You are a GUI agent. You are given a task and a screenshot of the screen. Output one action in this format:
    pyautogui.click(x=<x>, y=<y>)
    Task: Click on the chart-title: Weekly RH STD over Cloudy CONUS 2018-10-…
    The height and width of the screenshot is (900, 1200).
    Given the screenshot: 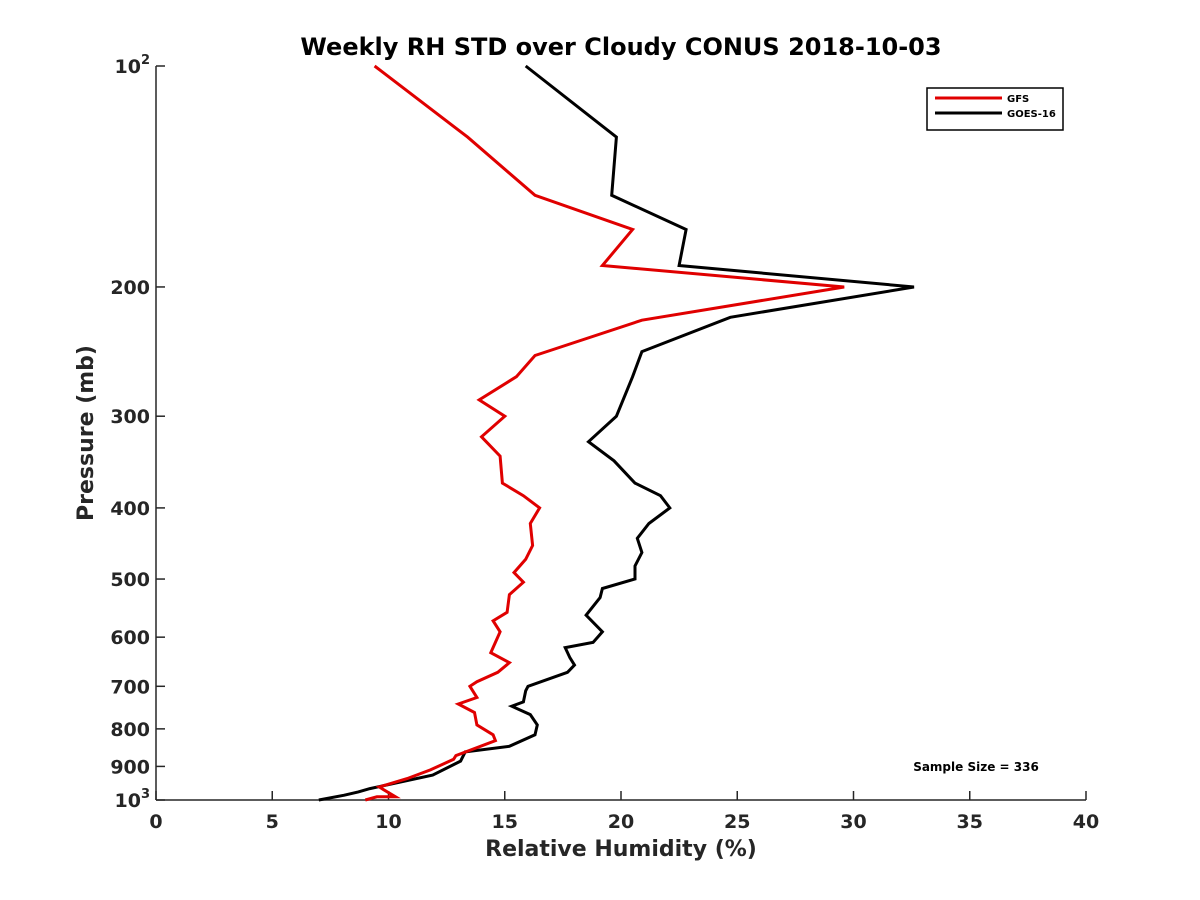 What is the action you would take?
    pyautogui.click(x=620, y=47)
    